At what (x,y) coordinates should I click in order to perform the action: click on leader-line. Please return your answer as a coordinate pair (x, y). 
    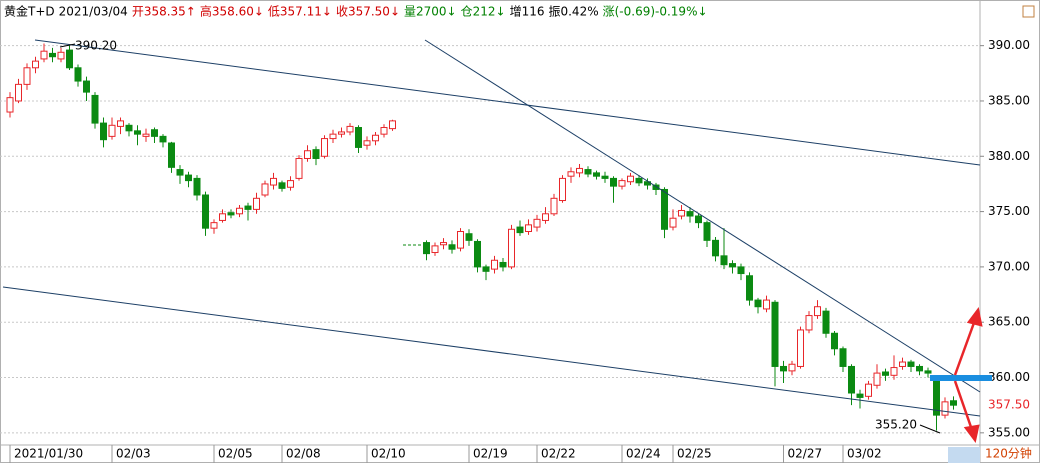
    Looking at the image, I should click on (67, 45).